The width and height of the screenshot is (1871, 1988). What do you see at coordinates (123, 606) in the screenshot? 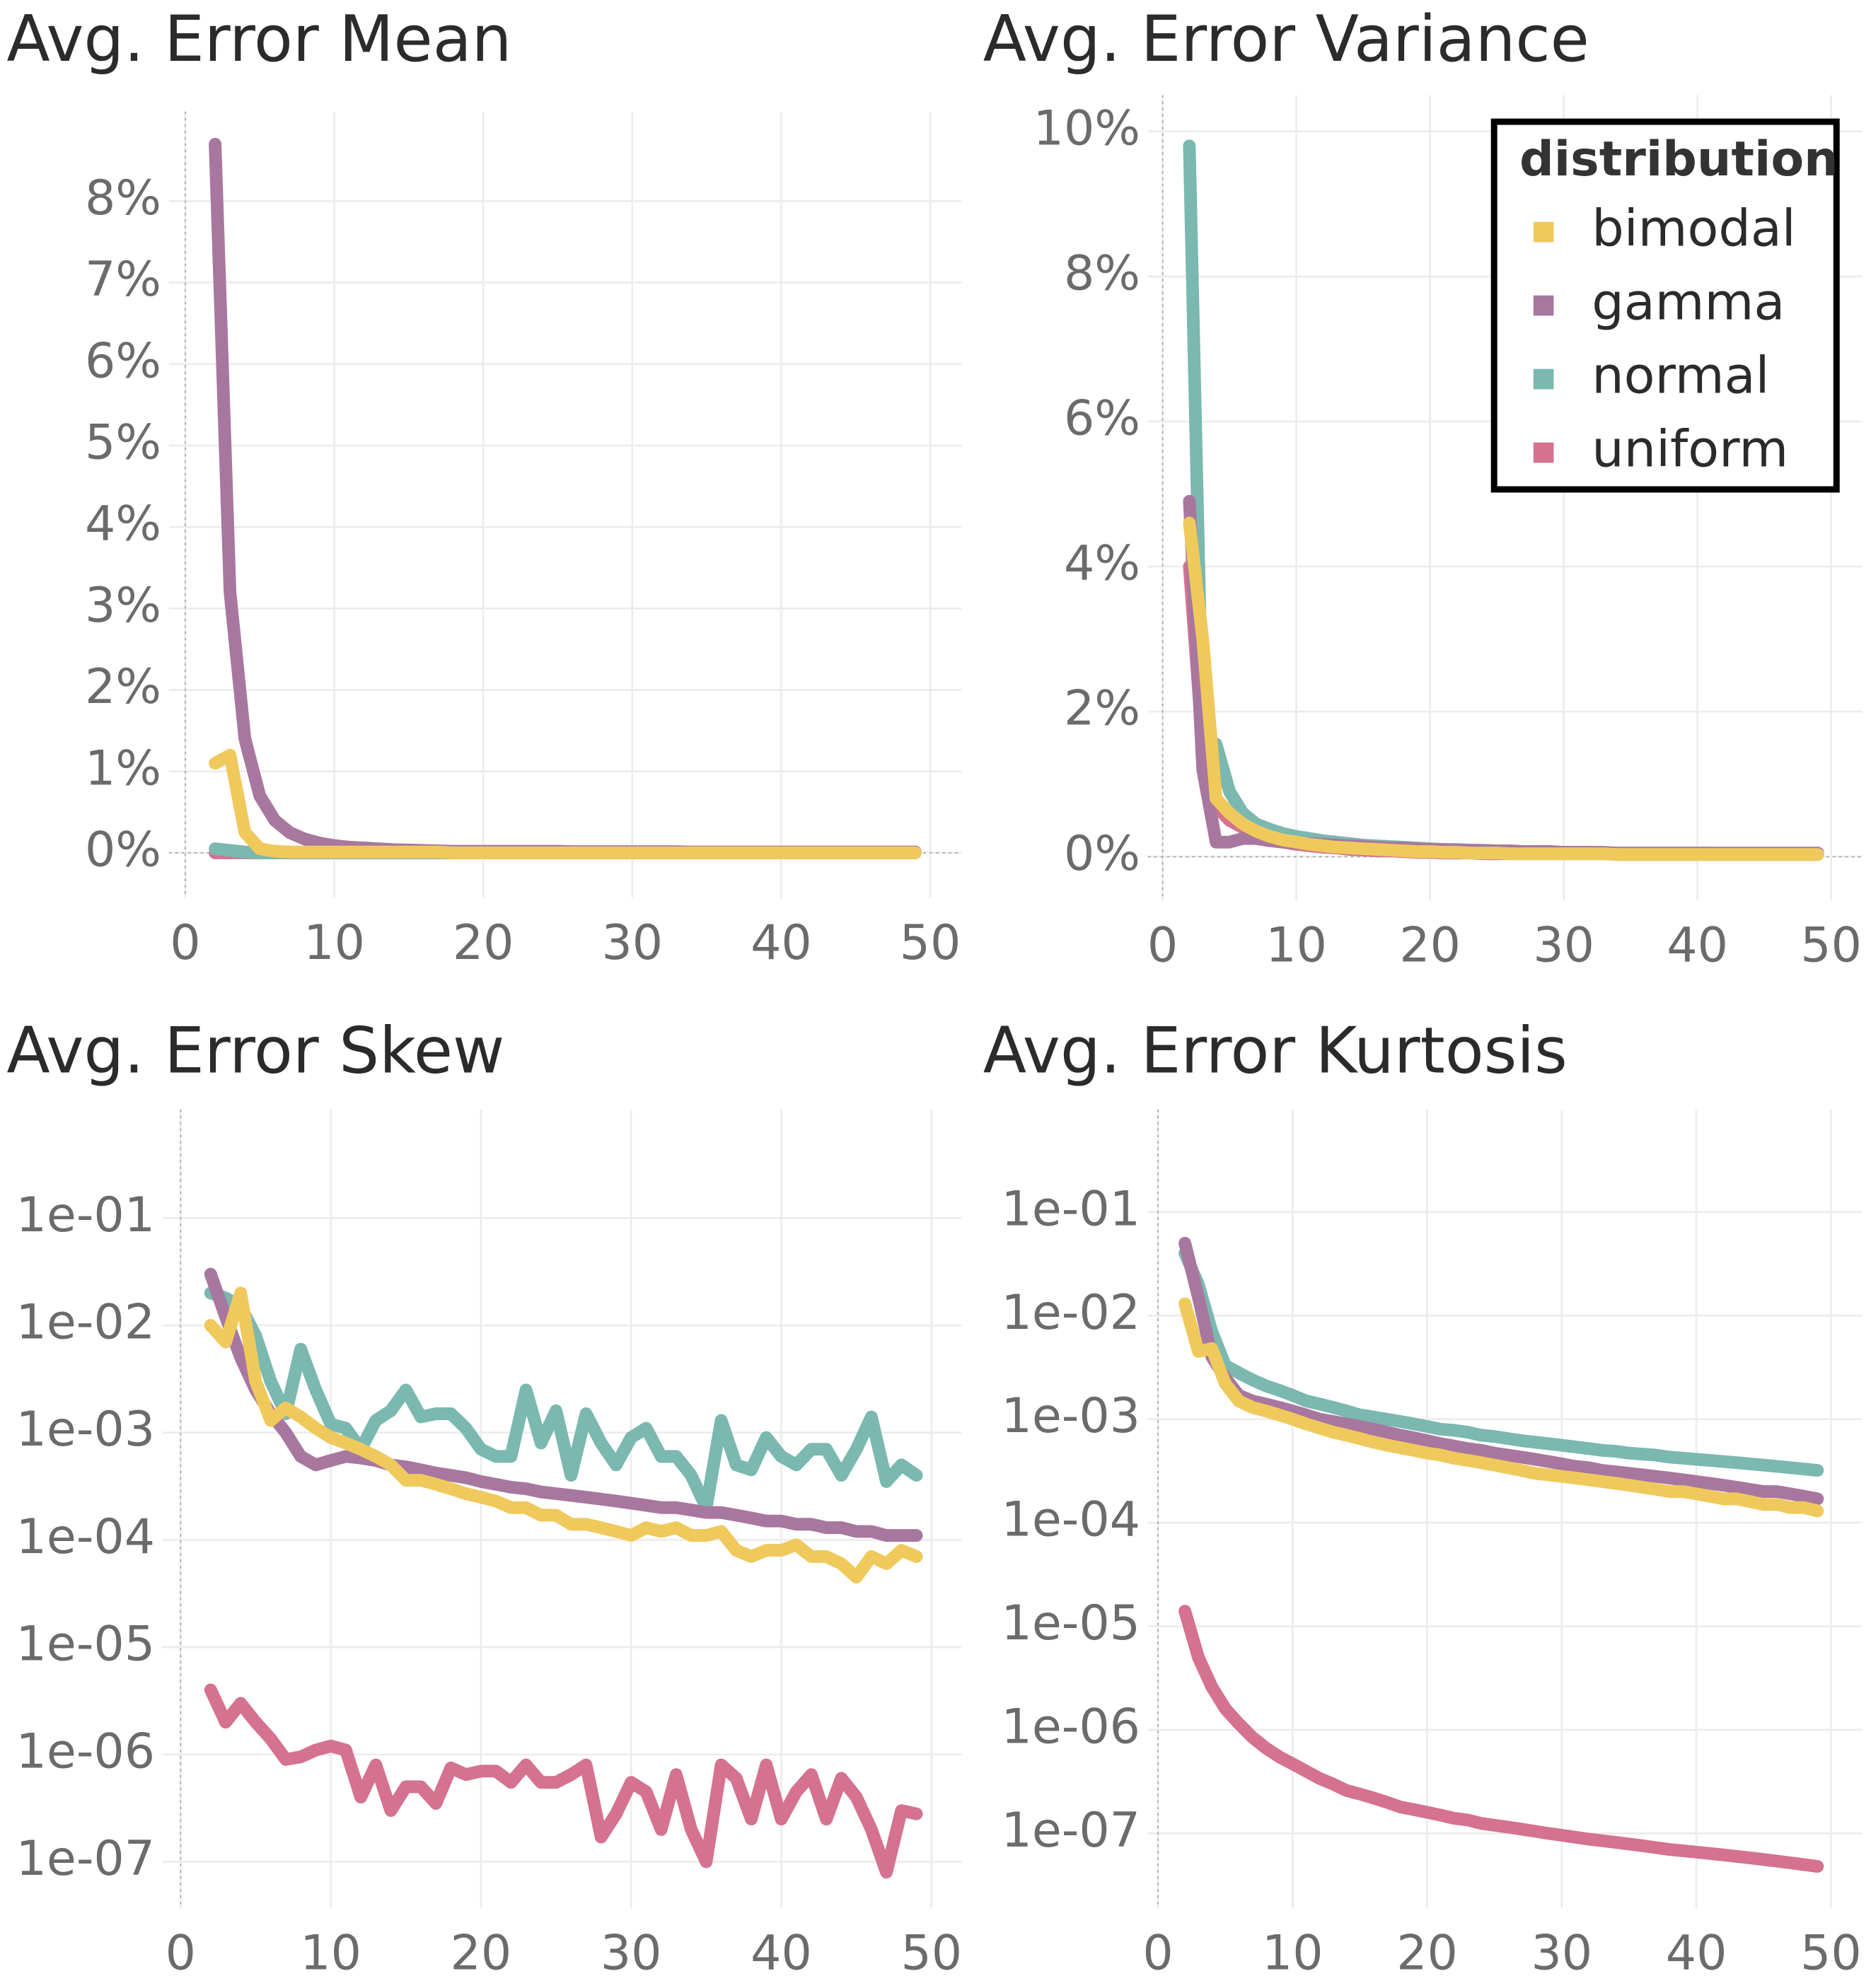
I see `y-tick-label: 3%` at bounding box center [123, 606].